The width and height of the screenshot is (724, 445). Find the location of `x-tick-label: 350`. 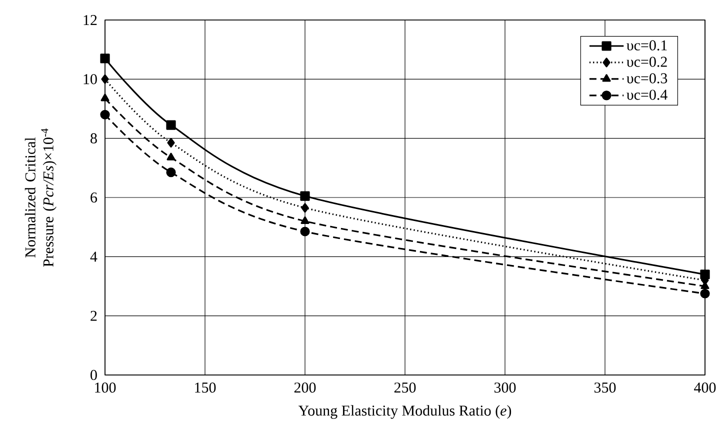

x-tick-label: 350 is located at coordinates (605, 387).